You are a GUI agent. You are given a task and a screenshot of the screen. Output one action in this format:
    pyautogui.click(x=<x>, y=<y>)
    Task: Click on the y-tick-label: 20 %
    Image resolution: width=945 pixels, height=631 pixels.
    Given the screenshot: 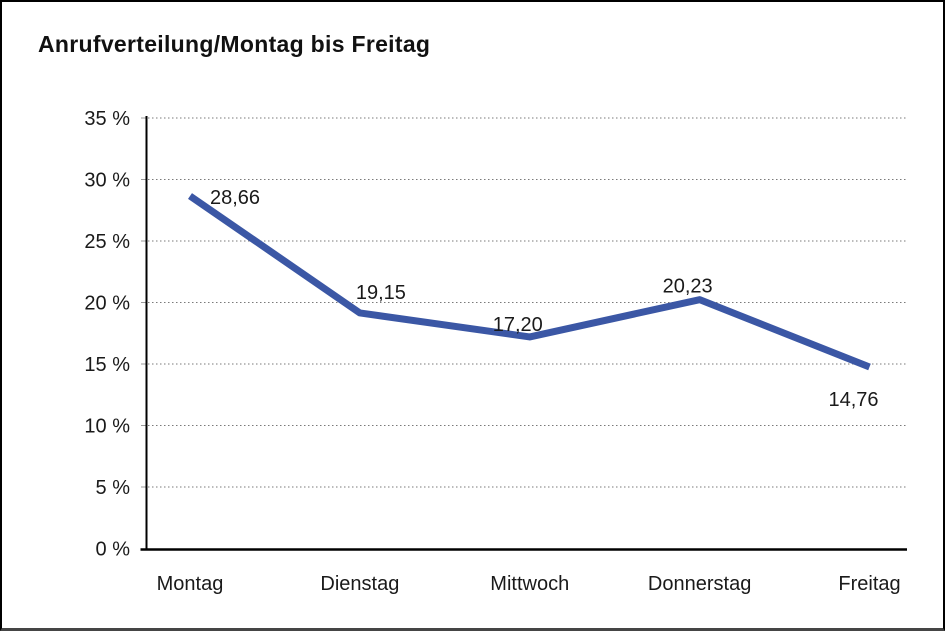 What is the action you would take?
    pyautogui.click(x=107, y=304)
    